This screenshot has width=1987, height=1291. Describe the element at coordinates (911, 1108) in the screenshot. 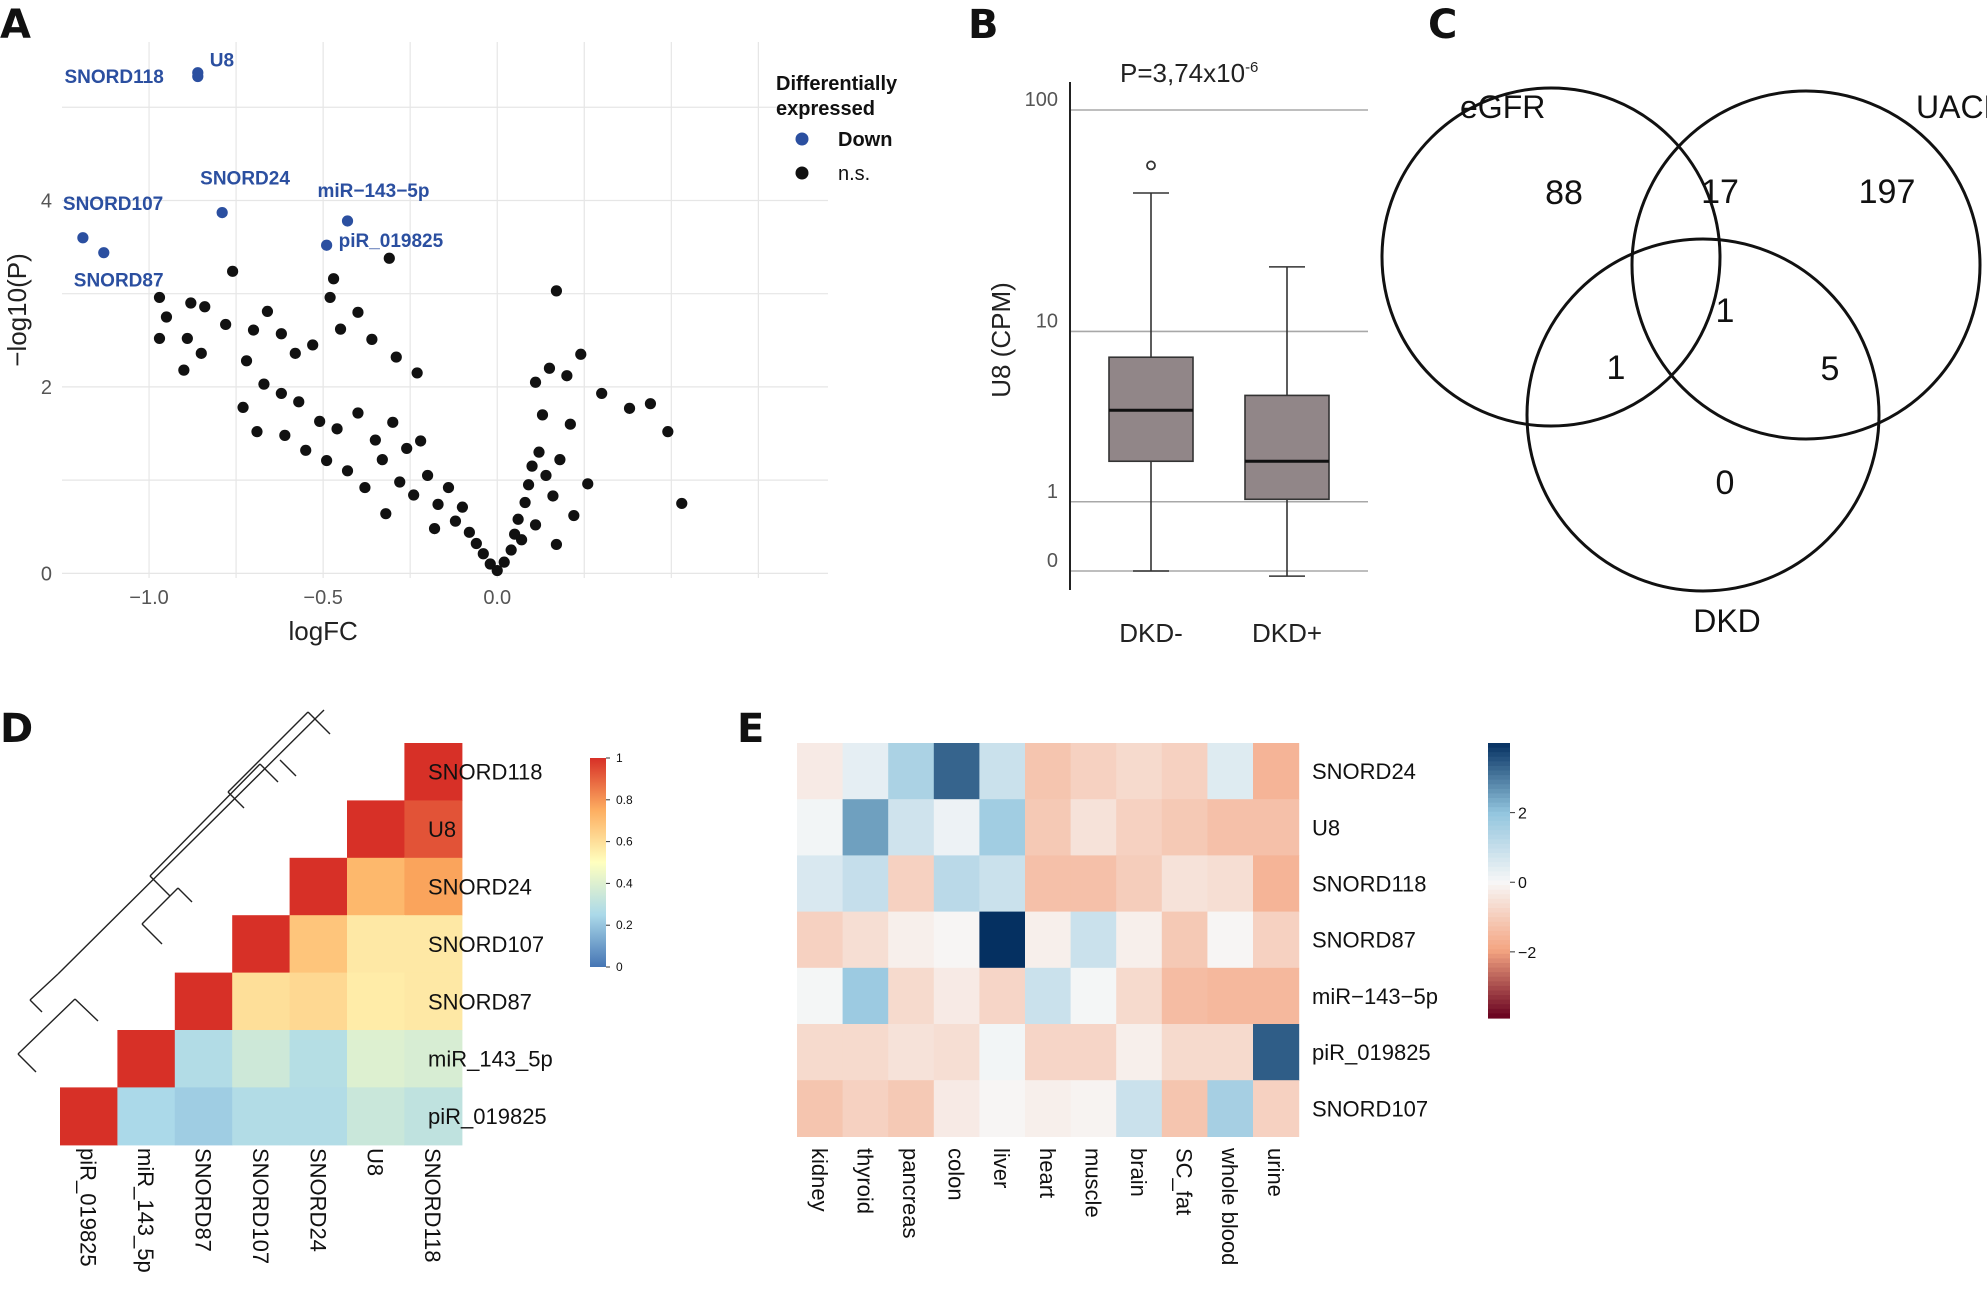

I see `heat-cell-snord107-pancreas` at that location.